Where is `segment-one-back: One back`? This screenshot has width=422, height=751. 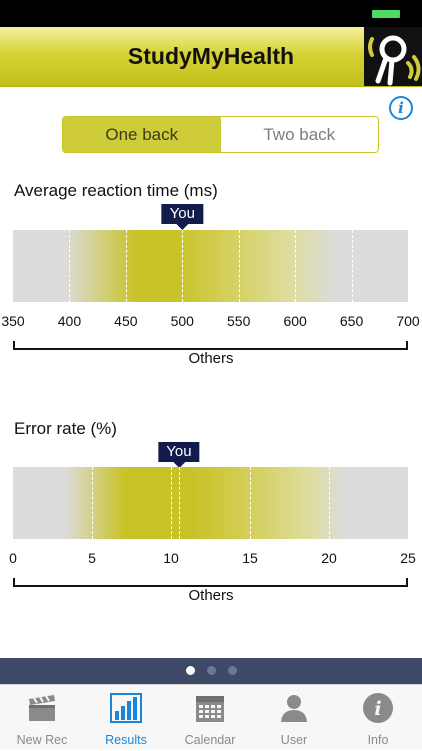 segment-one-back: One back is located at coordinates (142, 134).